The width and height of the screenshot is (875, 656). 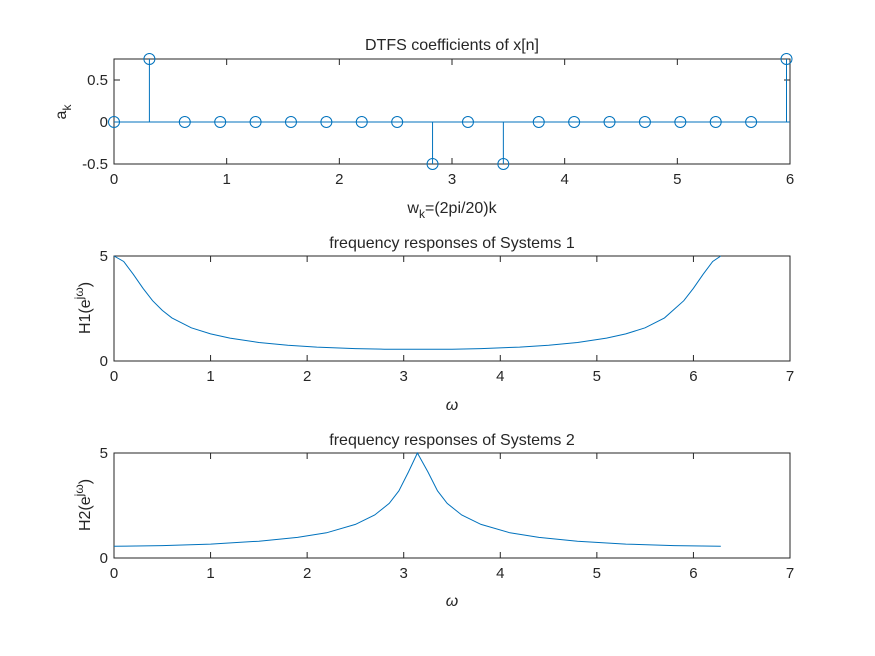 What do you see at coordinates (85, 513) in the screenshot?
I see `ylabel-3-main: H2(e` at bounding box center [85, 513].